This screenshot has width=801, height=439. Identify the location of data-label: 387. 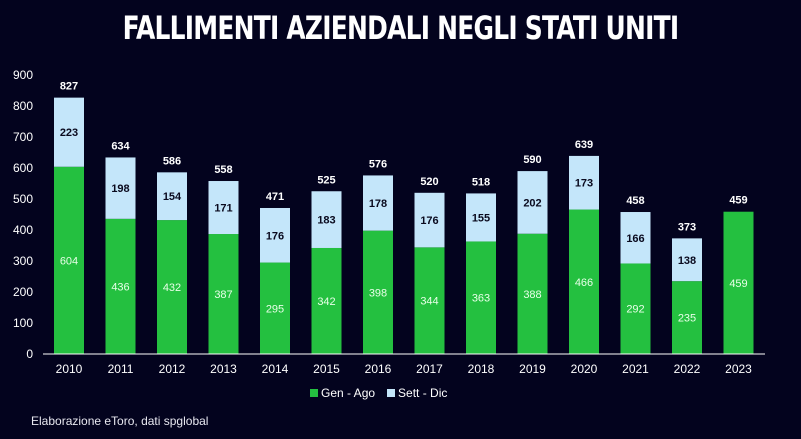
(223, 295).